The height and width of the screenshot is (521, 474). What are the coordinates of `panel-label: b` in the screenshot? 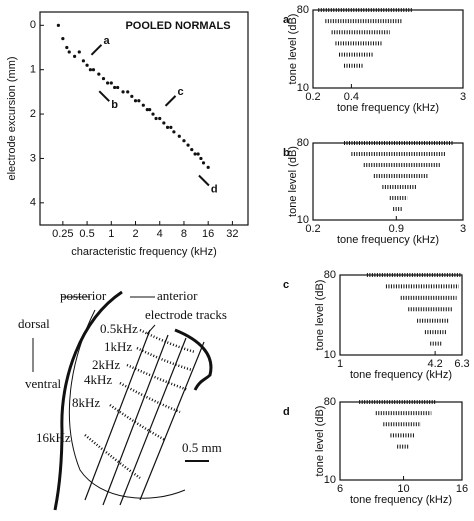 It's located at (286, 153).